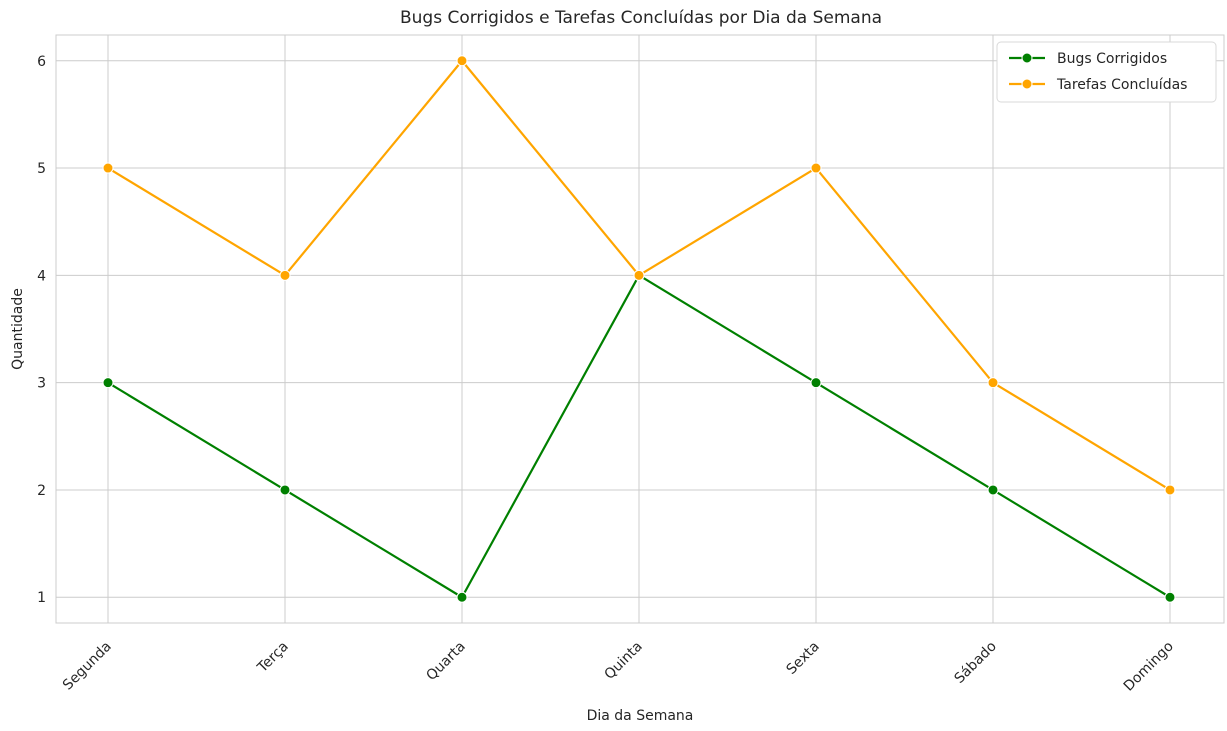  I want to click on y-tick-label: 3, so click(41, 384).